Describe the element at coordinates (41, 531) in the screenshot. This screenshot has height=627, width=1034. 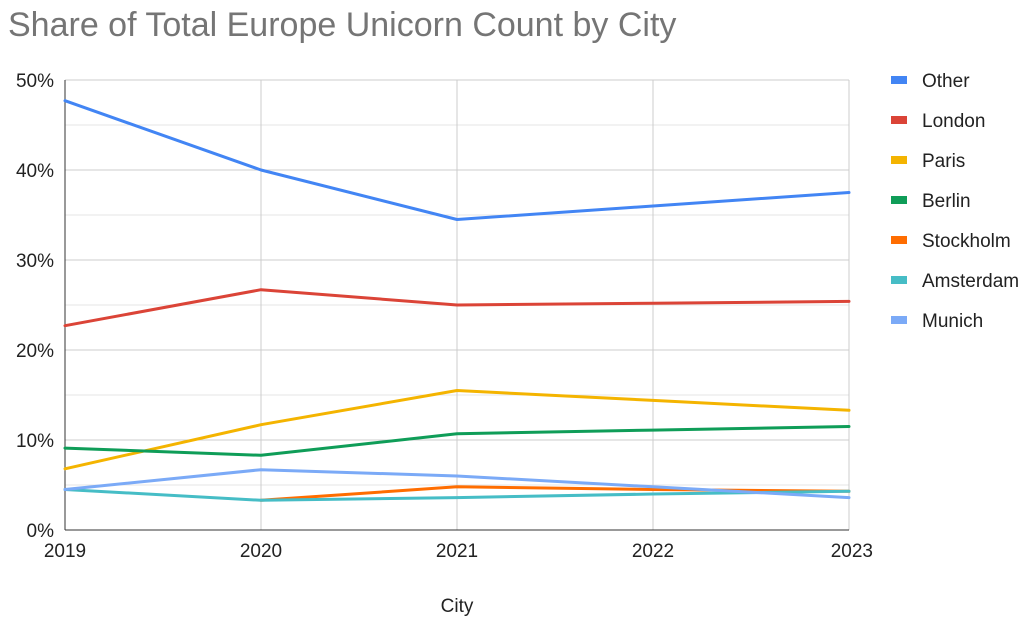
I see `y-tick-label: 0%` at that location.